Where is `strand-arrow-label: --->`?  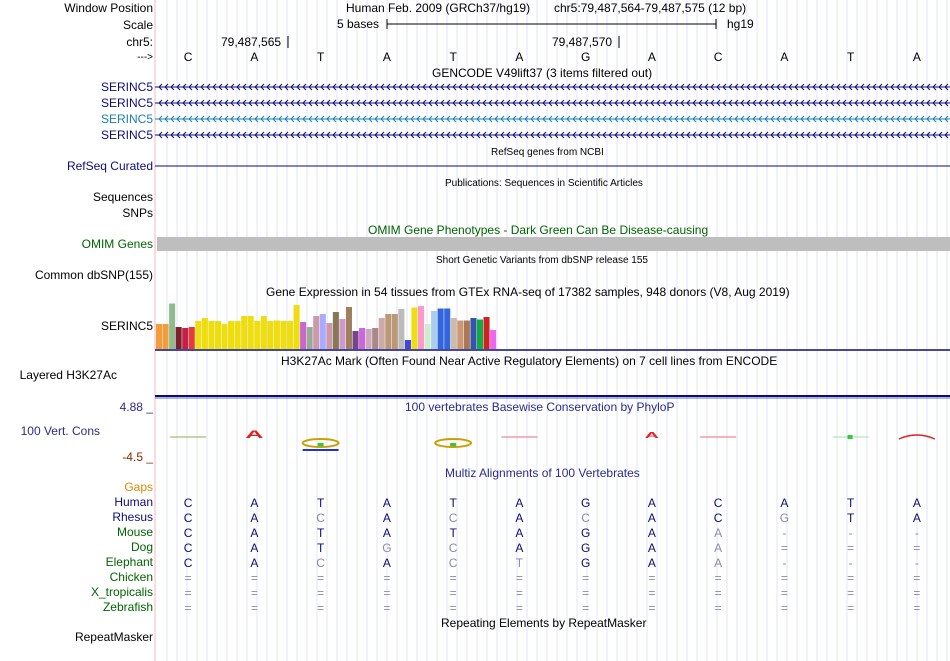 strand-arrow-label: ---> is located at coordinates (145, 57).